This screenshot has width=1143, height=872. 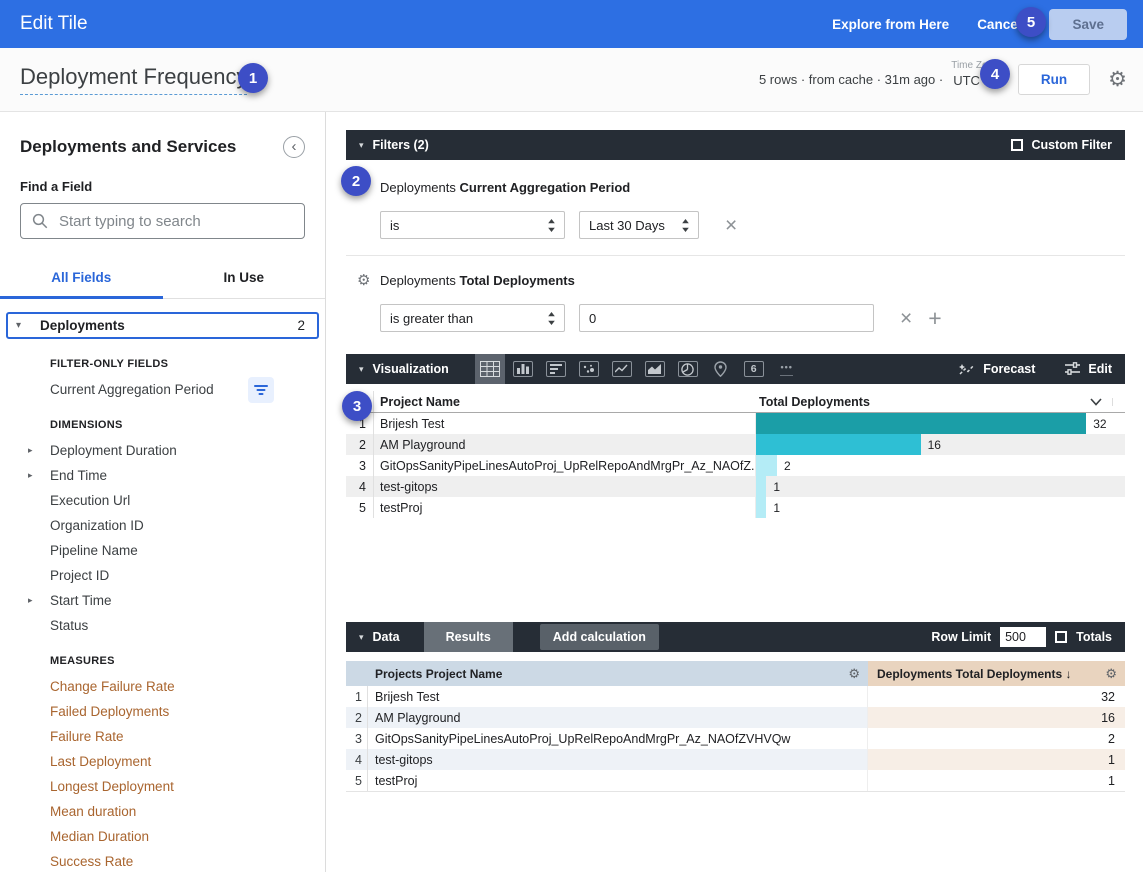 I want to click on single-value-icon: 6, so click(x=754, y=369).